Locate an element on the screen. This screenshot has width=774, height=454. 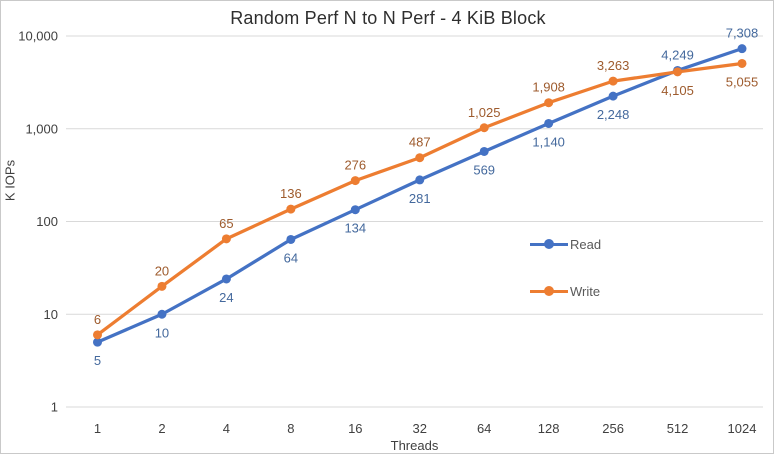
y-tick-label: 1,000 is located at coordinates (41, 128).